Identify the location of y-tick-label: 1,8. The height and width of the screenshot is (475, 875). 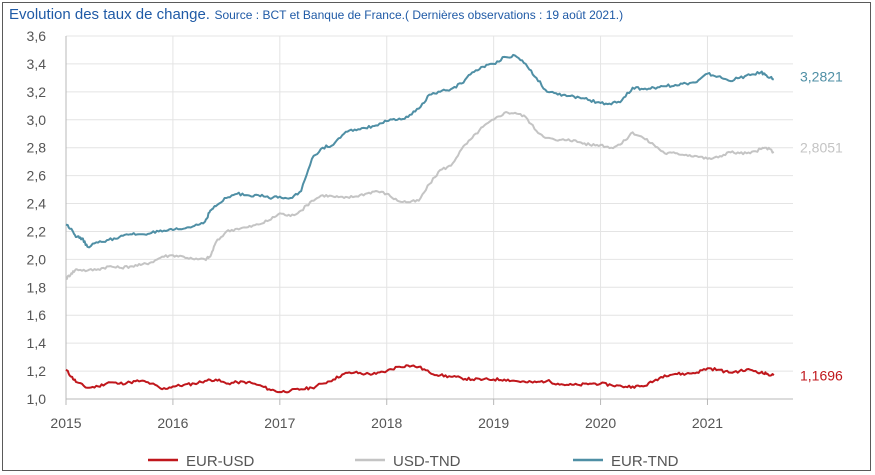
(37, 287).